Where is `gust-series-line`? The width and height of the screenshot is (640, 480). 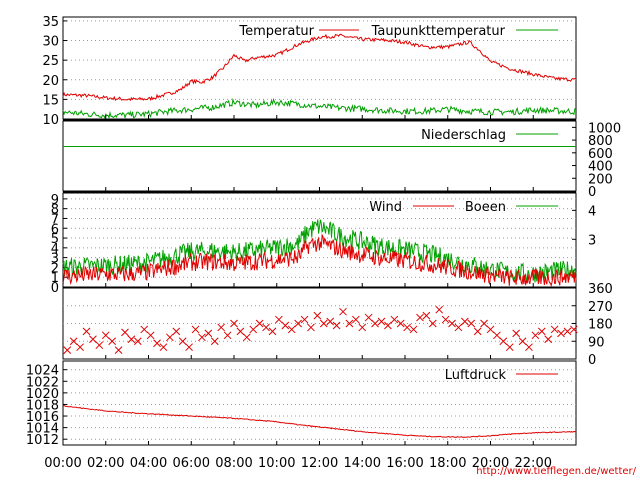
gust-series-line is located at coordinates (319, 251).